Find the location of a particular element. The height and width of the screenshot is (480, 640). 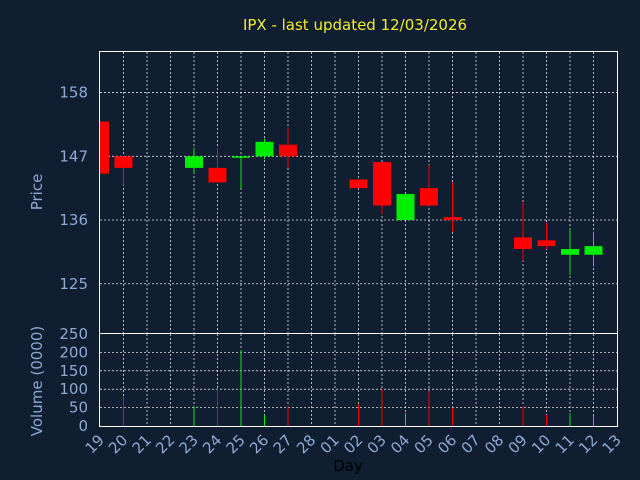

x-tick-label: 20 is located at coordinates (118, 444).